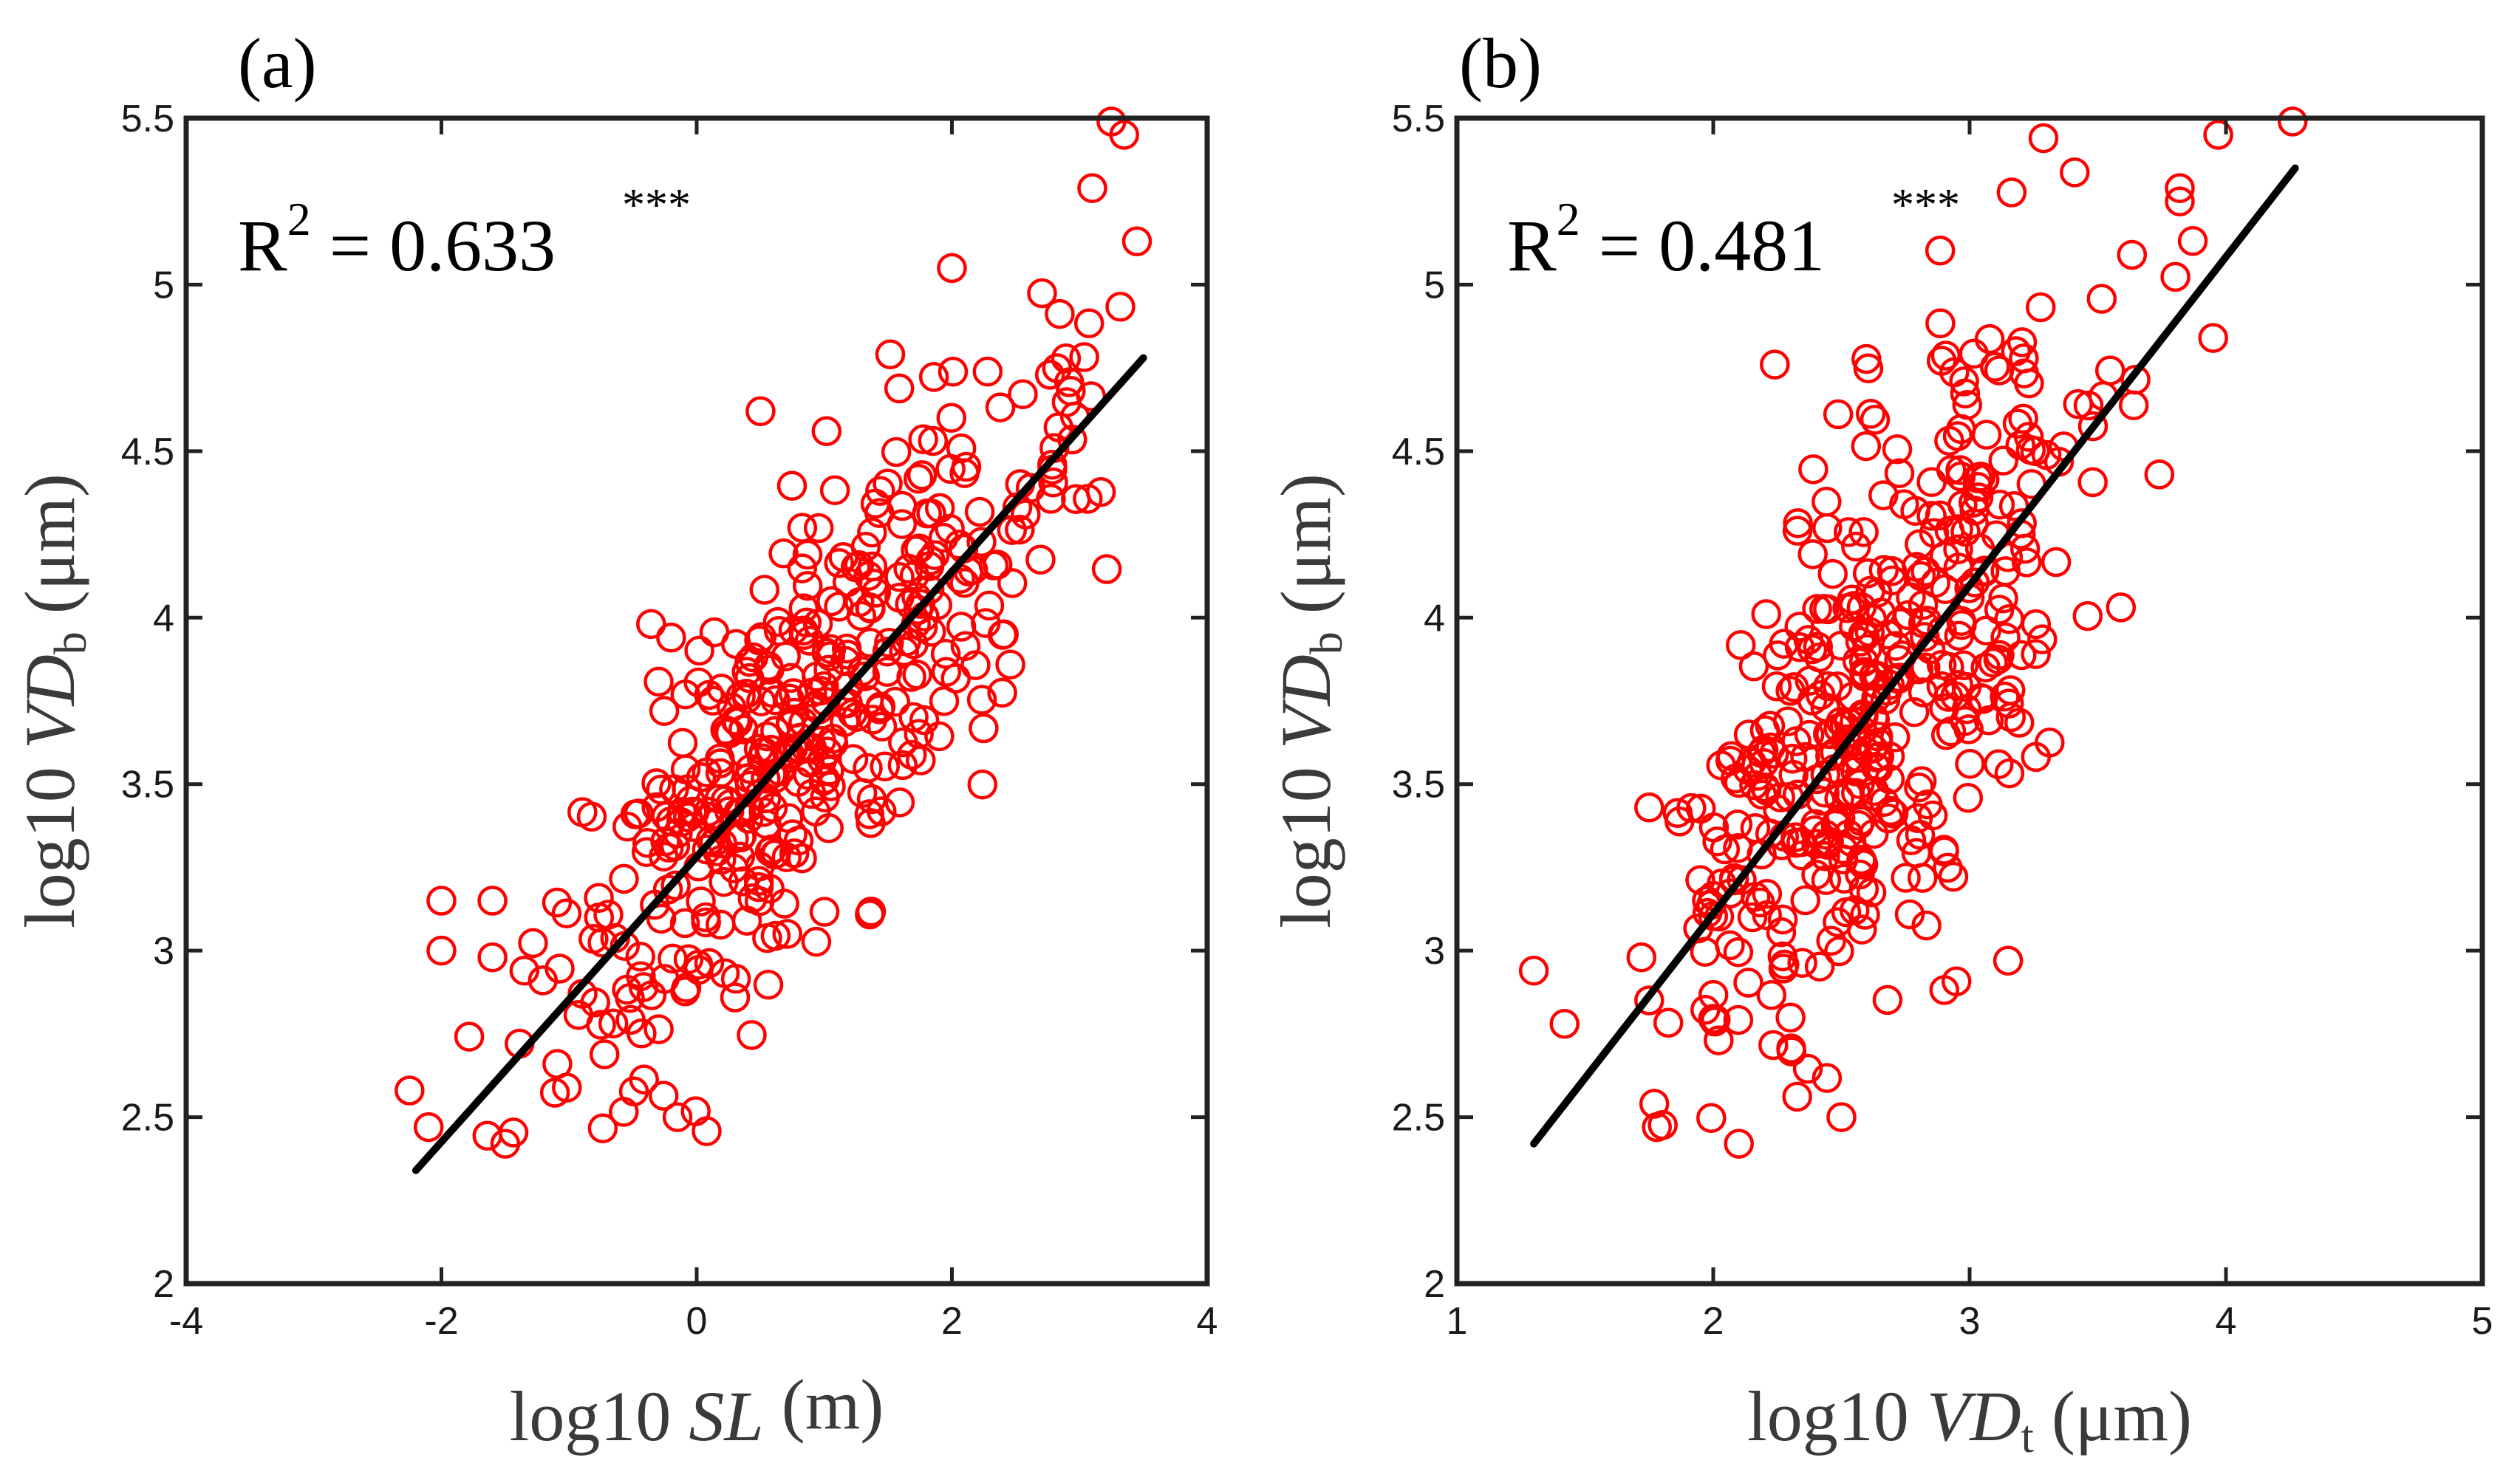  Describe the element at coordinates (2113, 1417) in the screenshot. I see `panel-b-xlabel-unit: (μm)` at that location.